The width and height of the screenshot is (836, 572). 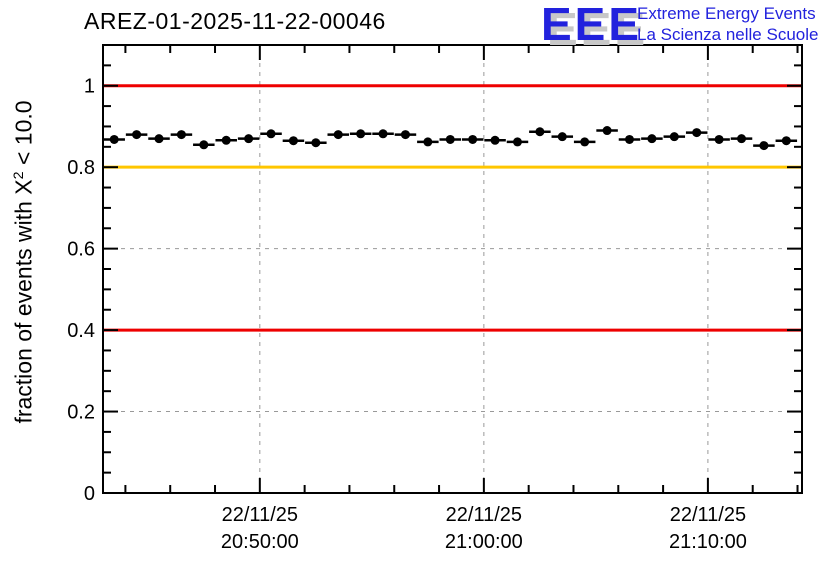 What do you see at coordinates (235, 21) in the screenshot?
I see `plot-title: AREZ-01-2025-11-22-00046` at bounding box center [235, 21].